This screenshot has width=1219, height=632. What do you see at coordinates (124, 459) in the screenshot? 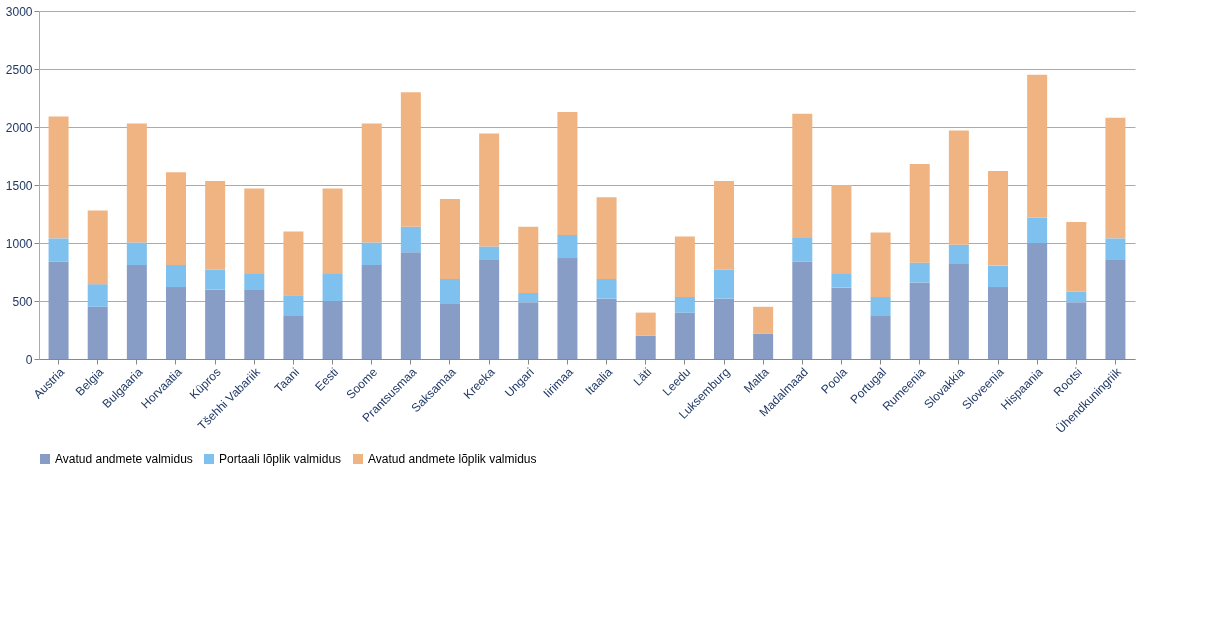
I see `legend-label: Avatud andmete valmidus` at bounding box center [124, 459].